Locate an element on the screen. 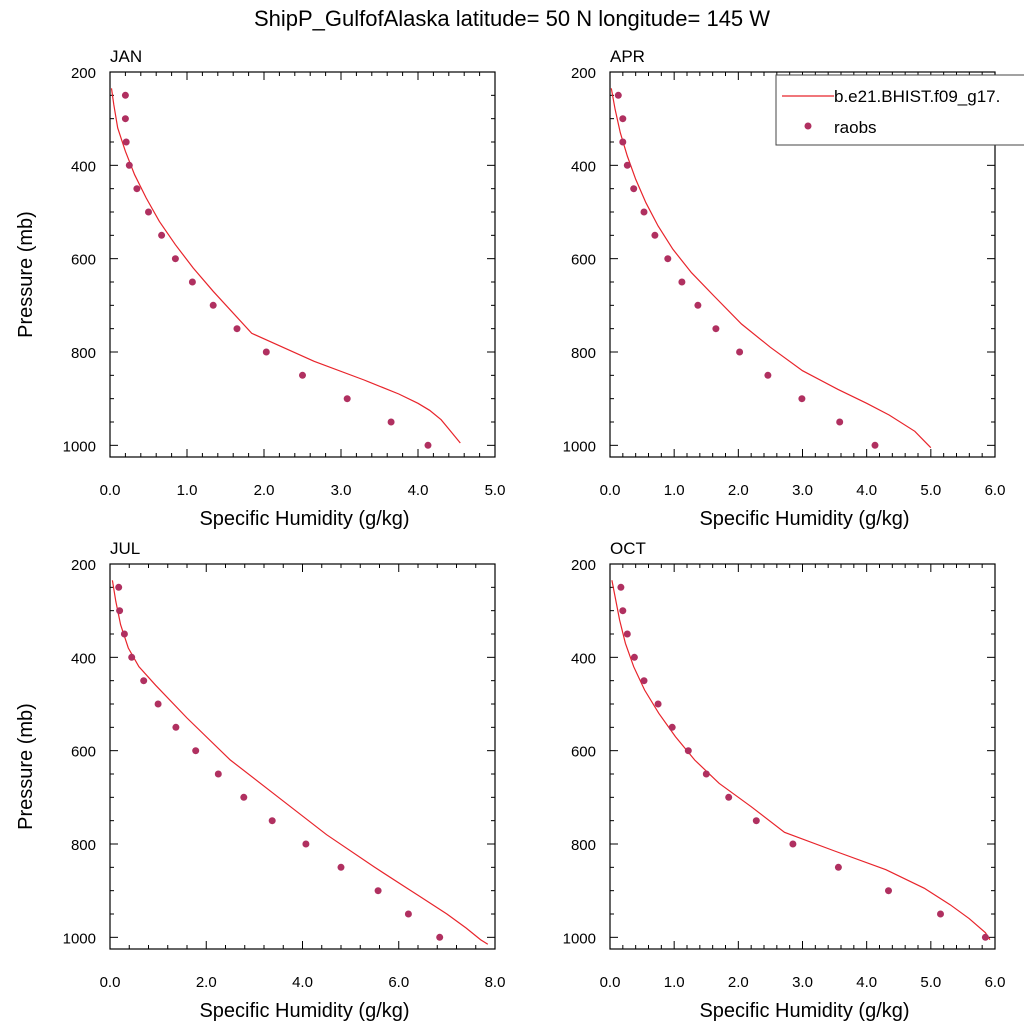 The width and height of the screenshot is (1024, 1024). panel-label: JUL is located at coordinates (125, 548).